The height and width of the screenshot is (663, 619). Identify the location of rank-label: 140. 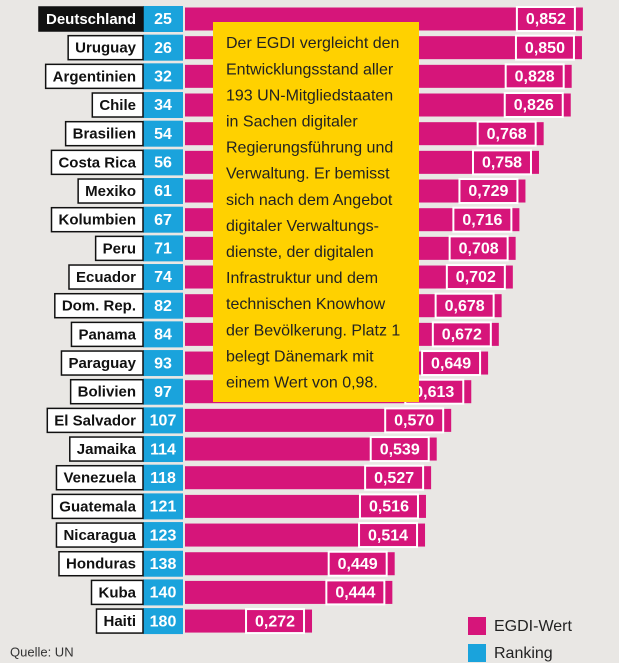
(163, 593).